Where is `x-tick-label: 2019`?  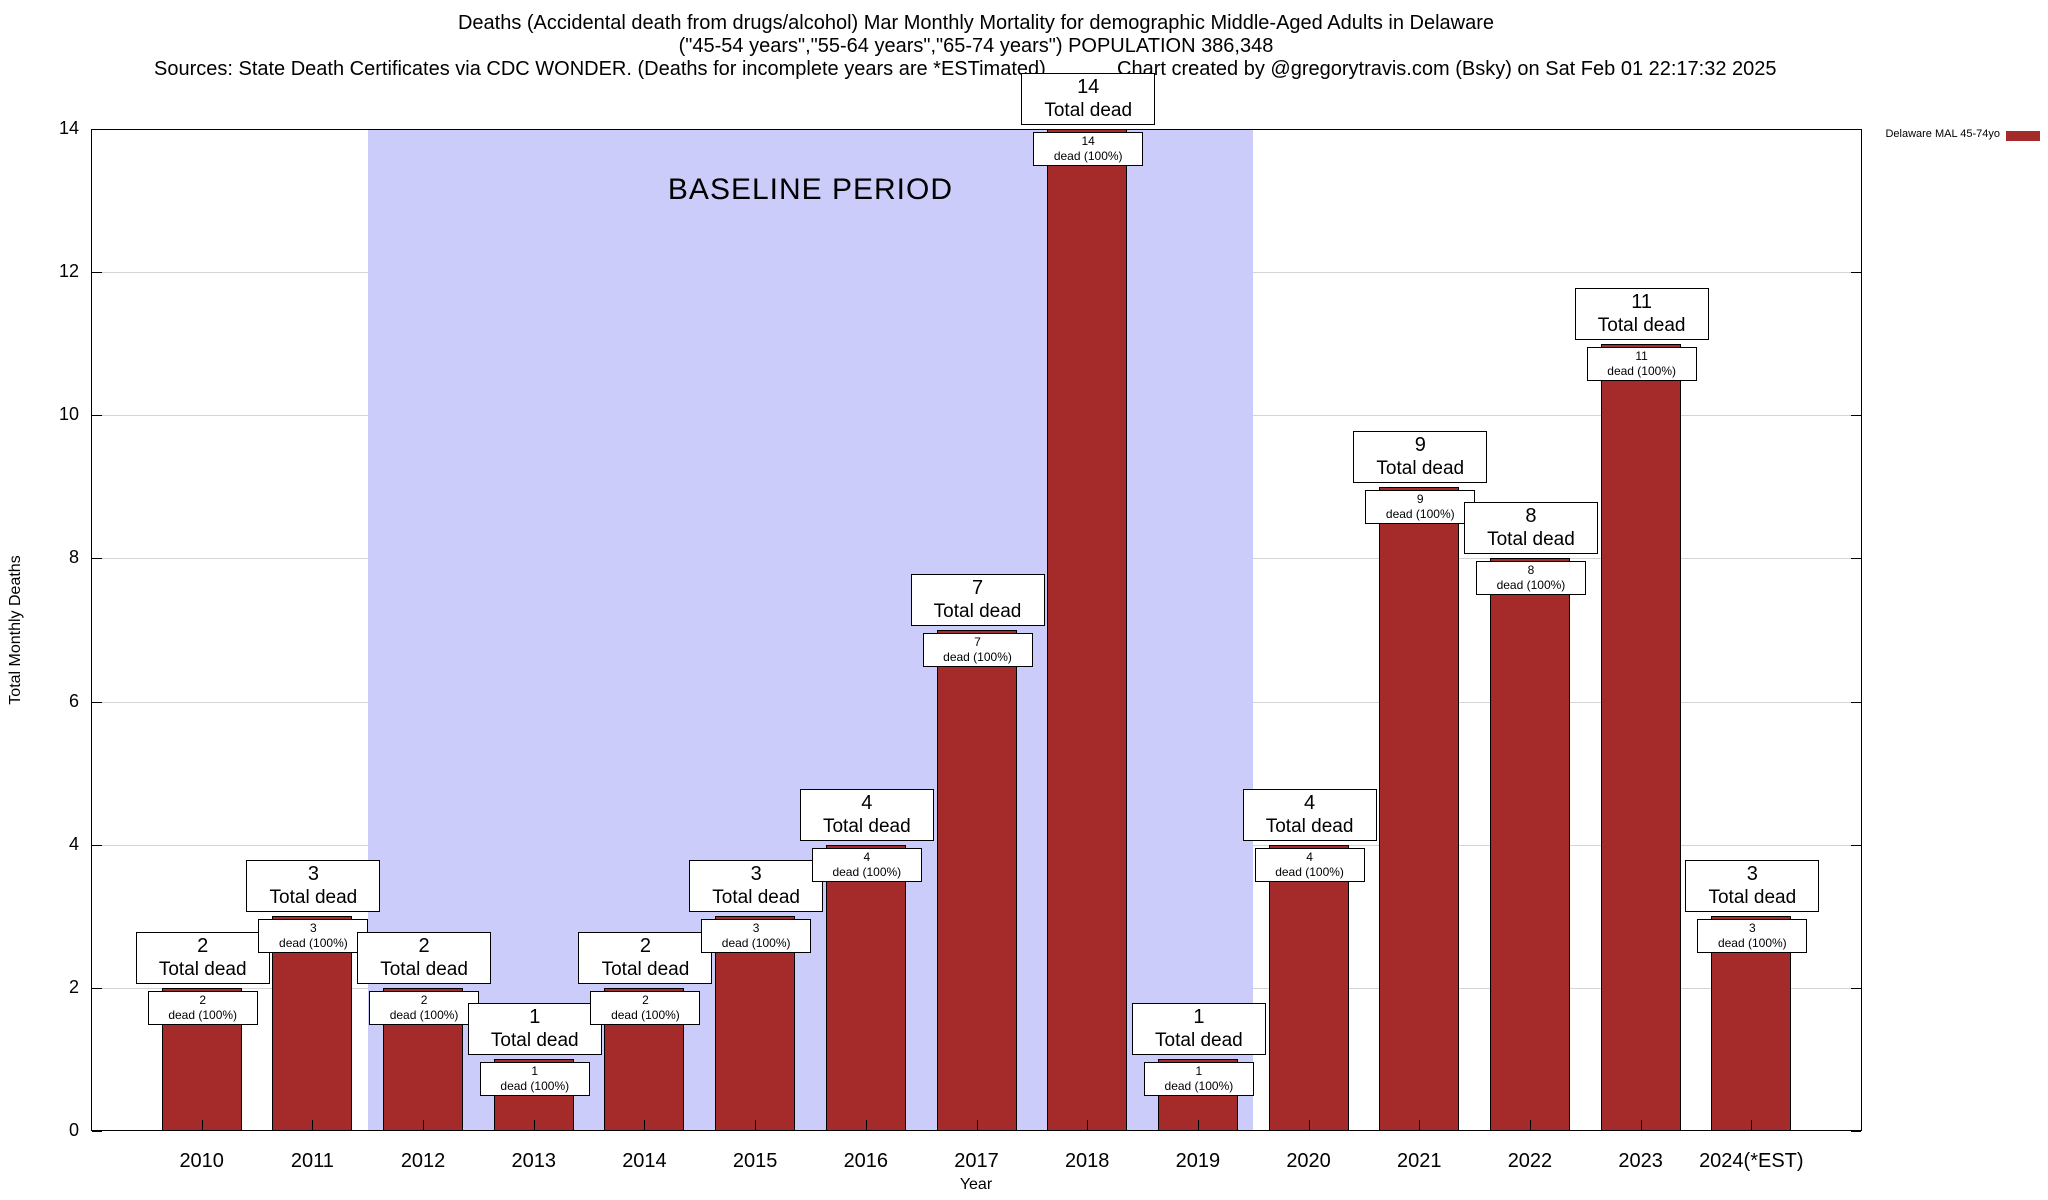 x-tick-label: 2019 is located at coordinates (1198, 1161).